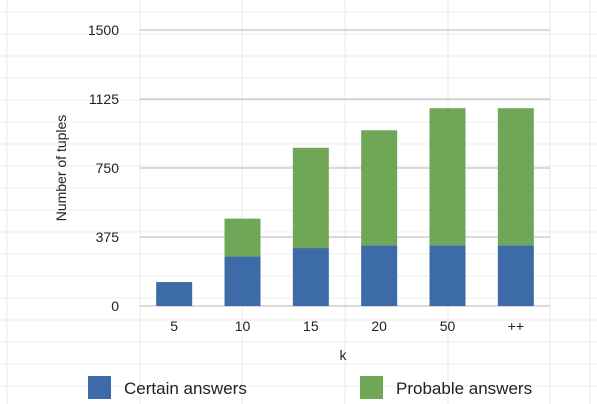 This screenshot has width=597, height=404. I want to click on y-tick-label: 1125, so click(104, 99).